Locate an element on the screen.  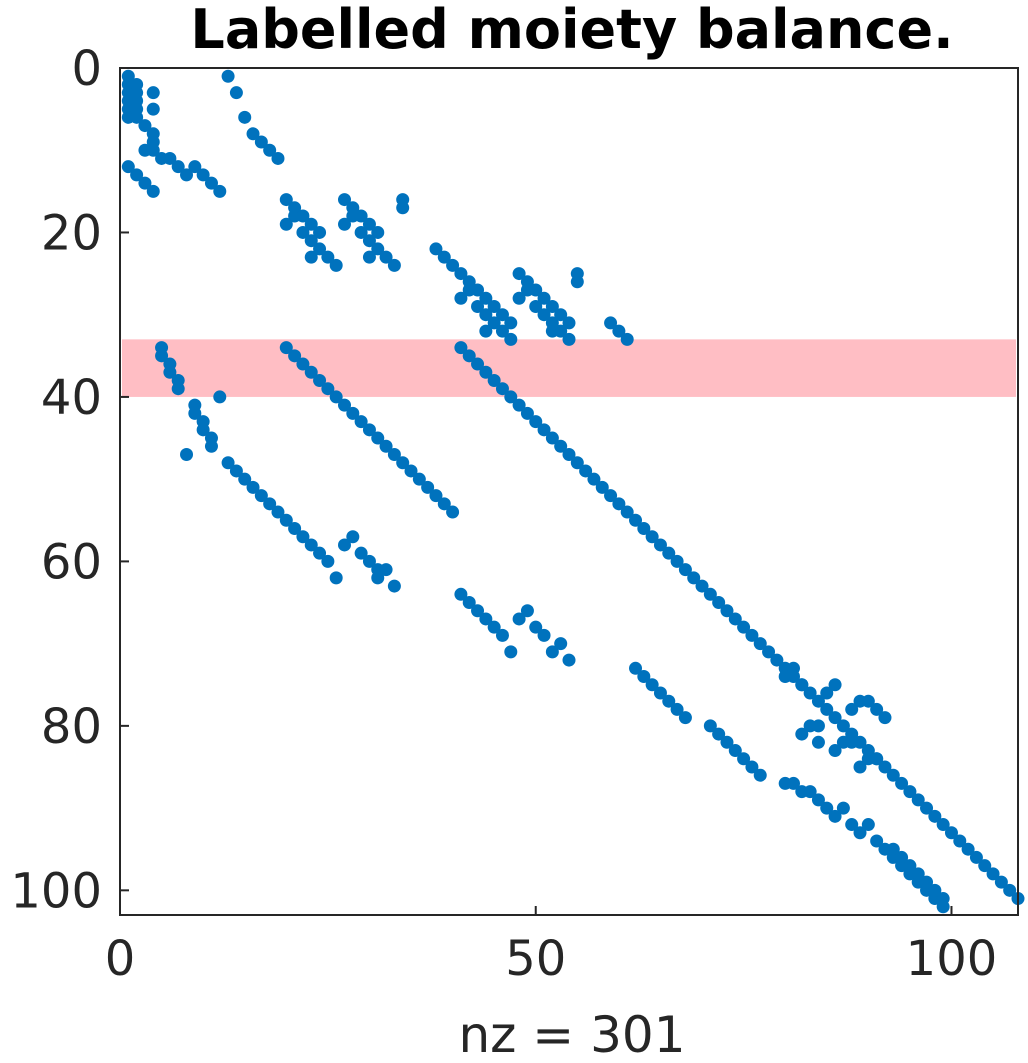
y-tick-label-0: 0 is located at coordinates (86, 69).